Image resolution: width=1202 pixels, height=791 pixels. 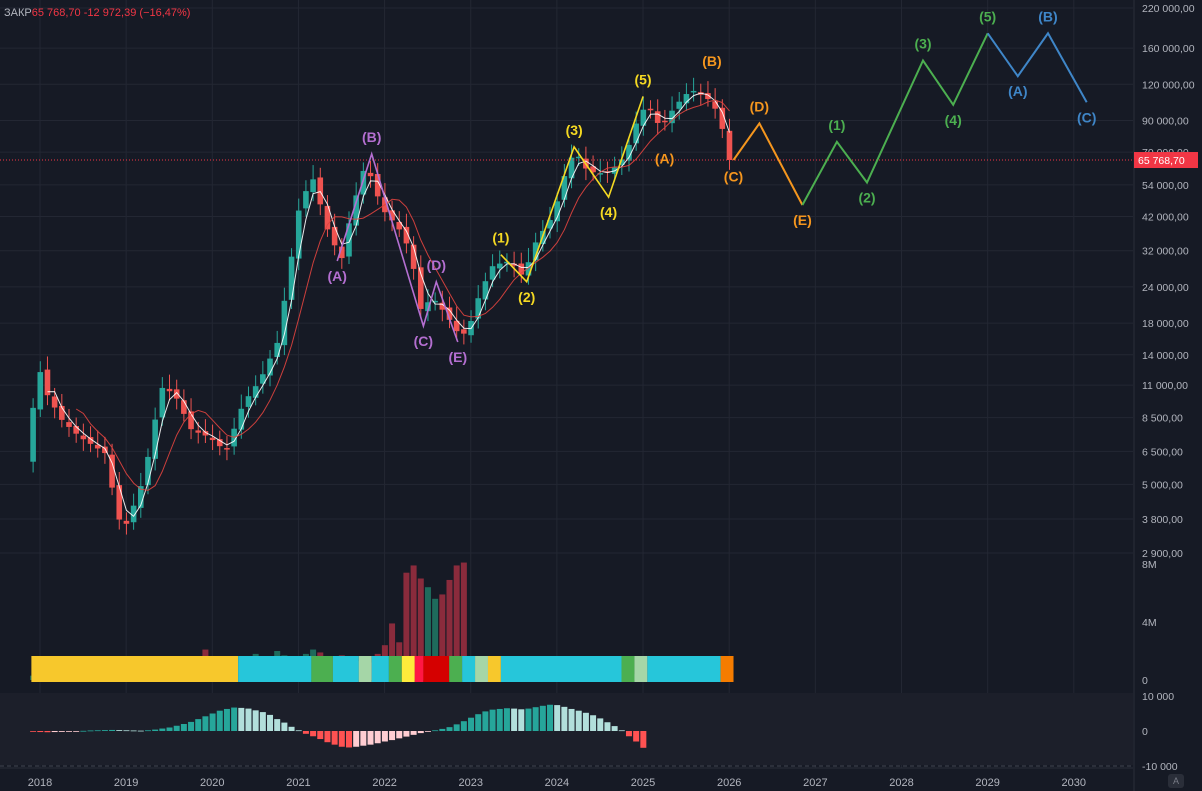 What do you see at coordinates (384, 783) in the screenshot?
I see `time-tick-label: 2022` at bounding box center [384, 783].